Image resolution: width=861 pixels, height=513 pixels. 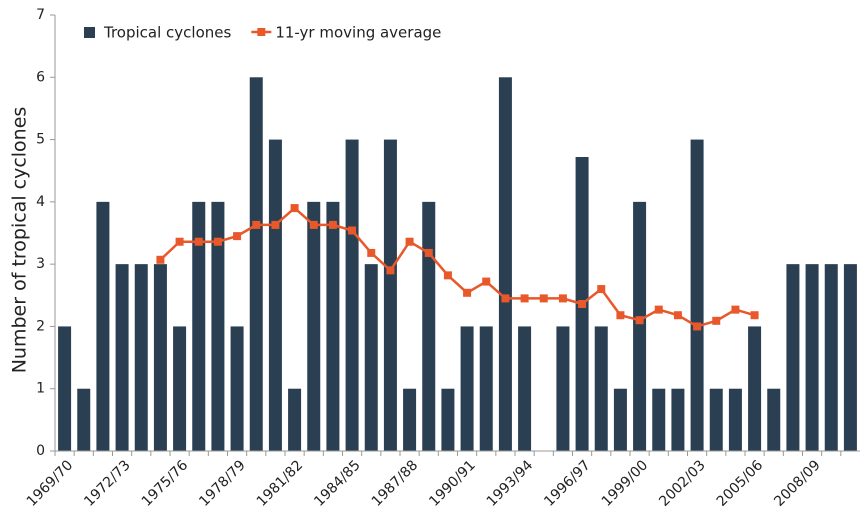 What do you see at coordinates (165, 483) in the screenshot?
I see `x-tick-label: 1975/76` at bounding box center [165, 483].